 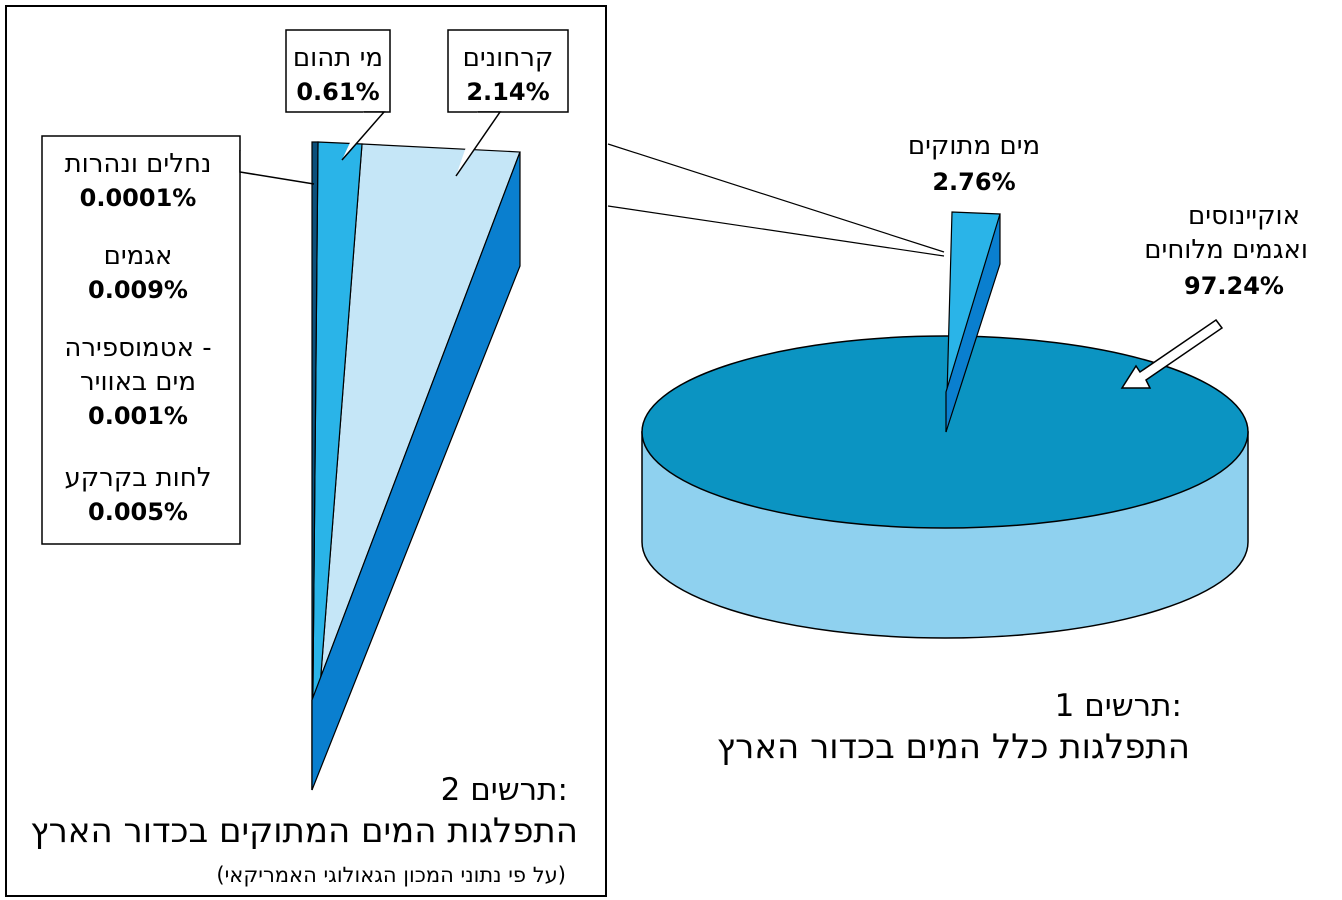 What do you see at coordinates (277, 167) in the screenshot?
I see `others-pointer` at bounding box center [277, 167].